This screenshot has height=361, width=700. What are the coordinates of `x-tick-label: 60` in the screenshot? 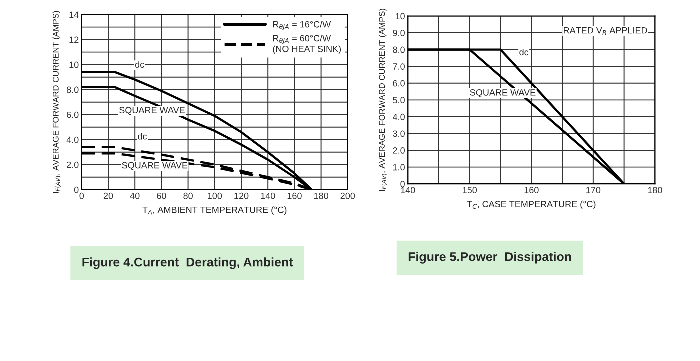 It's located at (161, 196).